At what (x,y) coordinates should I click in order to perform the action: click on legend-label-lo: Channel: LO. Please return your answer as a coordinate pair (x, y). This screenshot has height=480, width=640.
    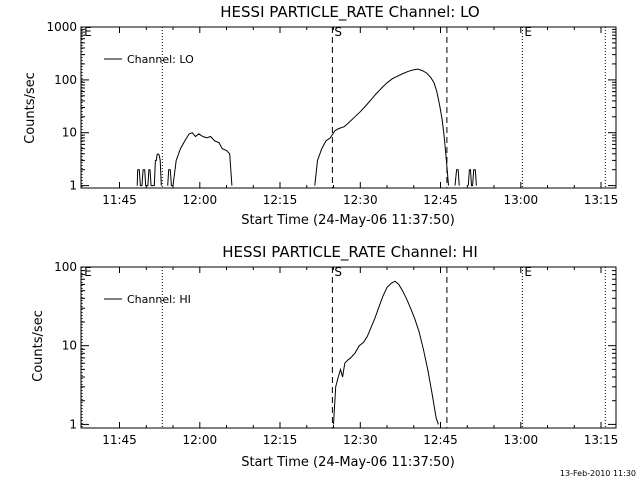
    Looking at the image, I should click on (160, 59).